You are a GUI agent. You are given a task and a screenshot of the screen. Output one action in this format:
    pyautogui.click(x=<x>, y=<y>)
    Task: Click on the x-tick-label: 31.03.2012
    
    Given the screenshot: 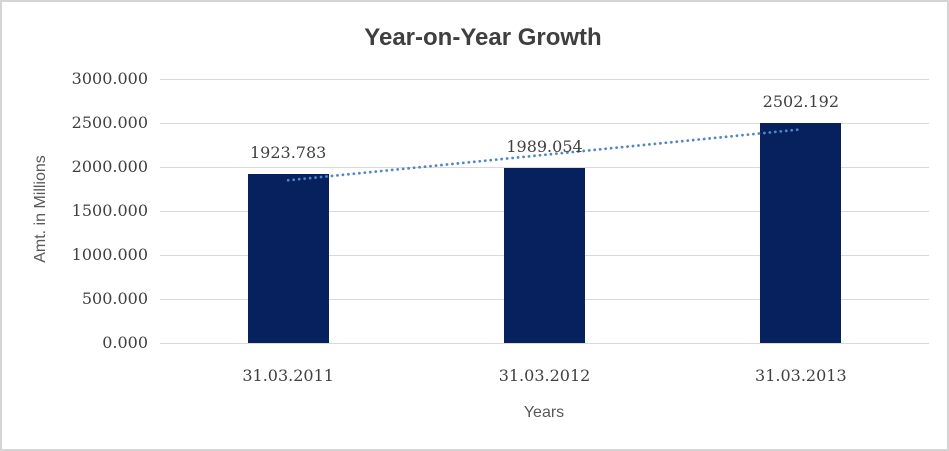 What is the action you would take?
    pyautogui.click(x=544, y=375)
    